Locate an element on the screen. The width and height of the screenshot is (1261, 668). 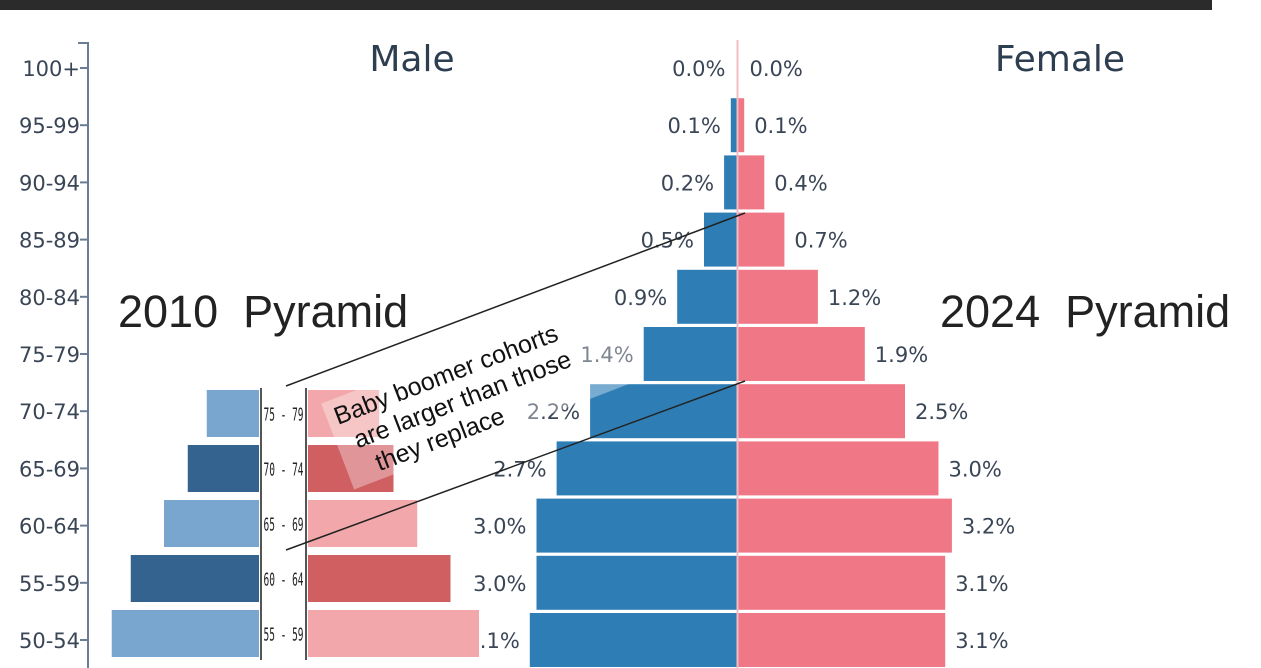
age-tick-65-69: 65-69 is located at coordinates (49, 469).